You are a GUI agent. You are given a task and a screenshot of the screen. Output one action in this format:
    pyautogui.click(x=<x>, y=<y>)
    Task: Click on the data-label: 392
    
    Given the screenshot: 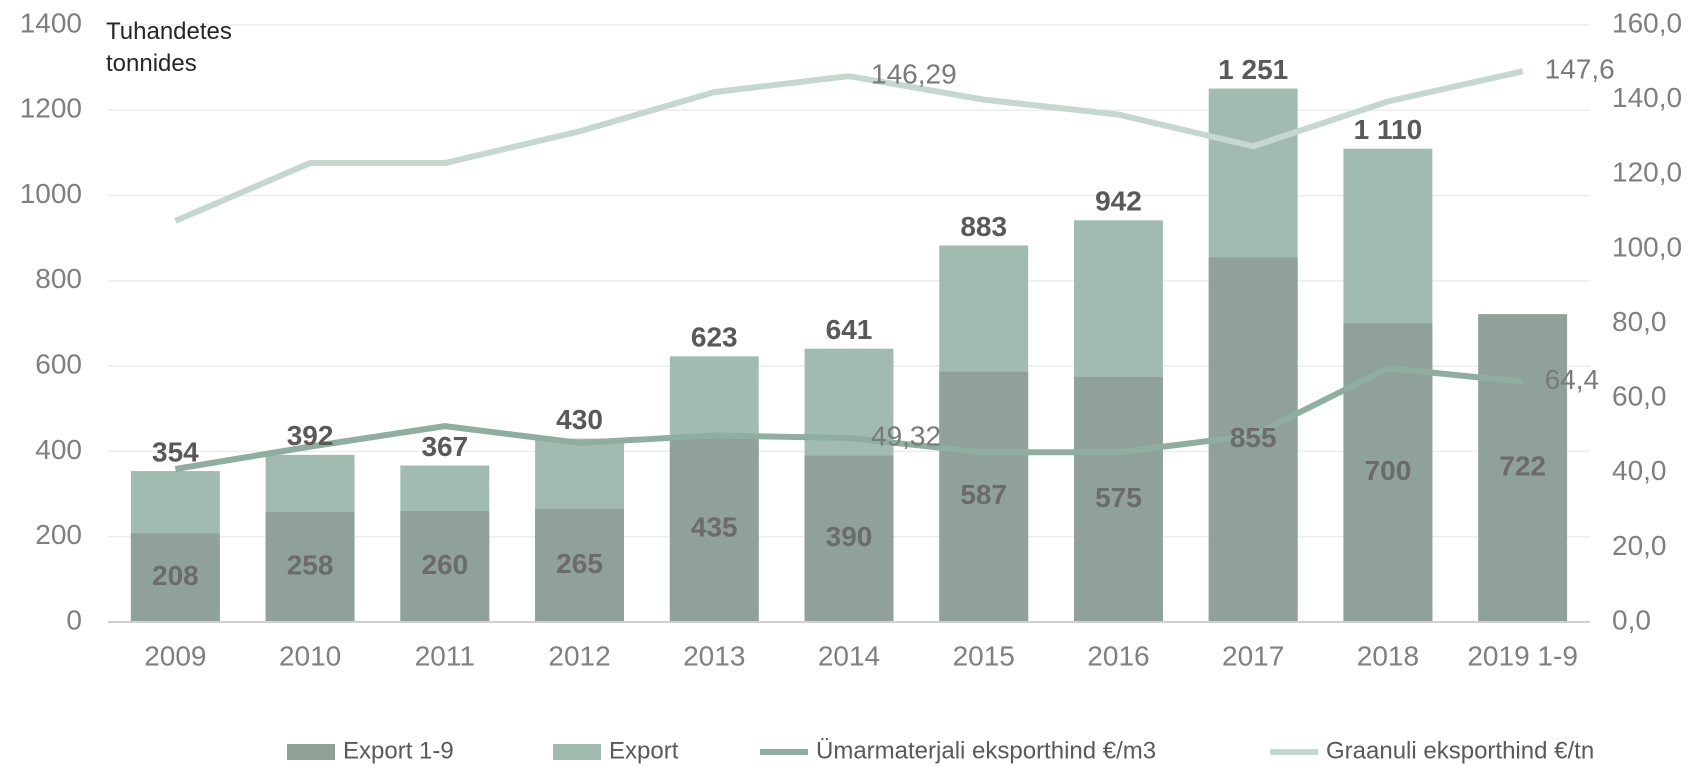 What is the action you would take?
    pyautogui.click(x=310, y=435)
    